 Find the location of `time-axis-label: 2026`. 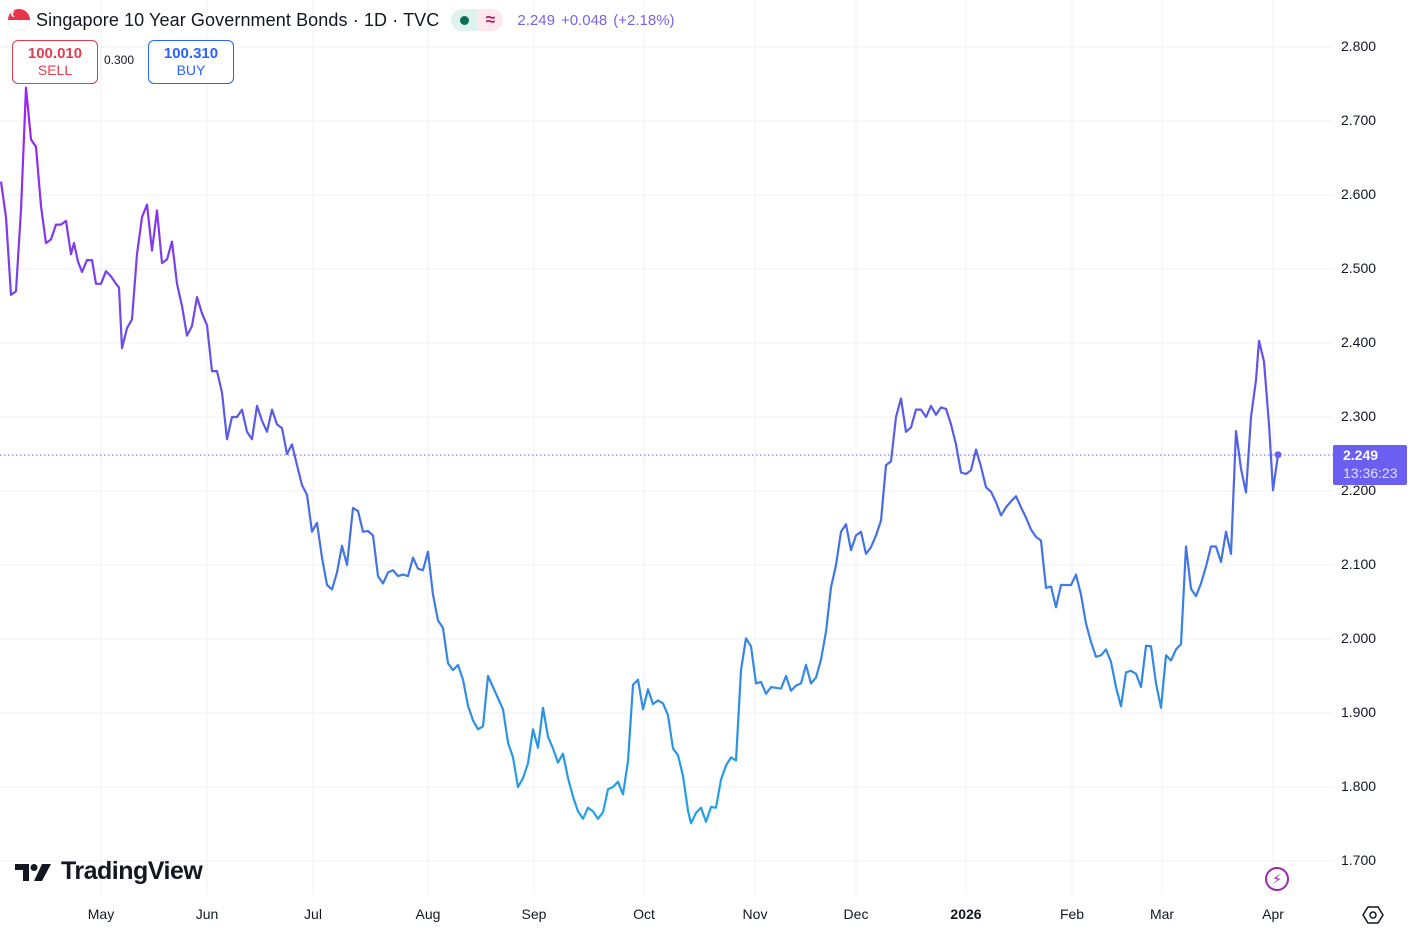

time-axis-label: 2026 is located at coordinates (966, 914).